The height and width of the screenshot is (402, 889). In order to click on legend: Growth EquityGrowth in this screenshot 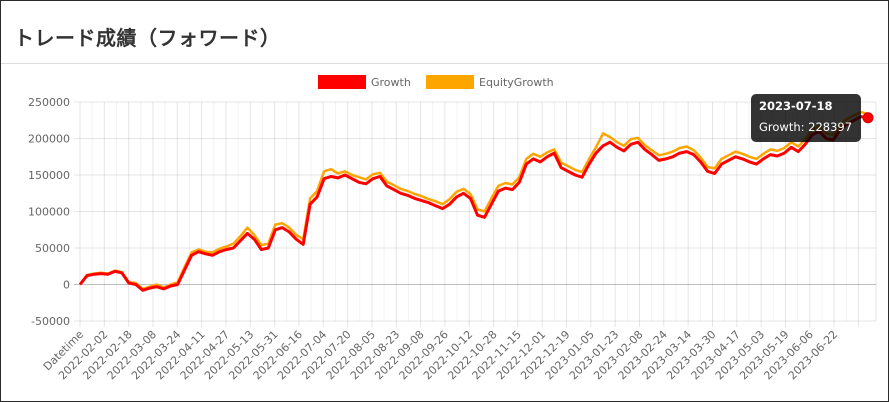, I will do `click(436, 82)`.